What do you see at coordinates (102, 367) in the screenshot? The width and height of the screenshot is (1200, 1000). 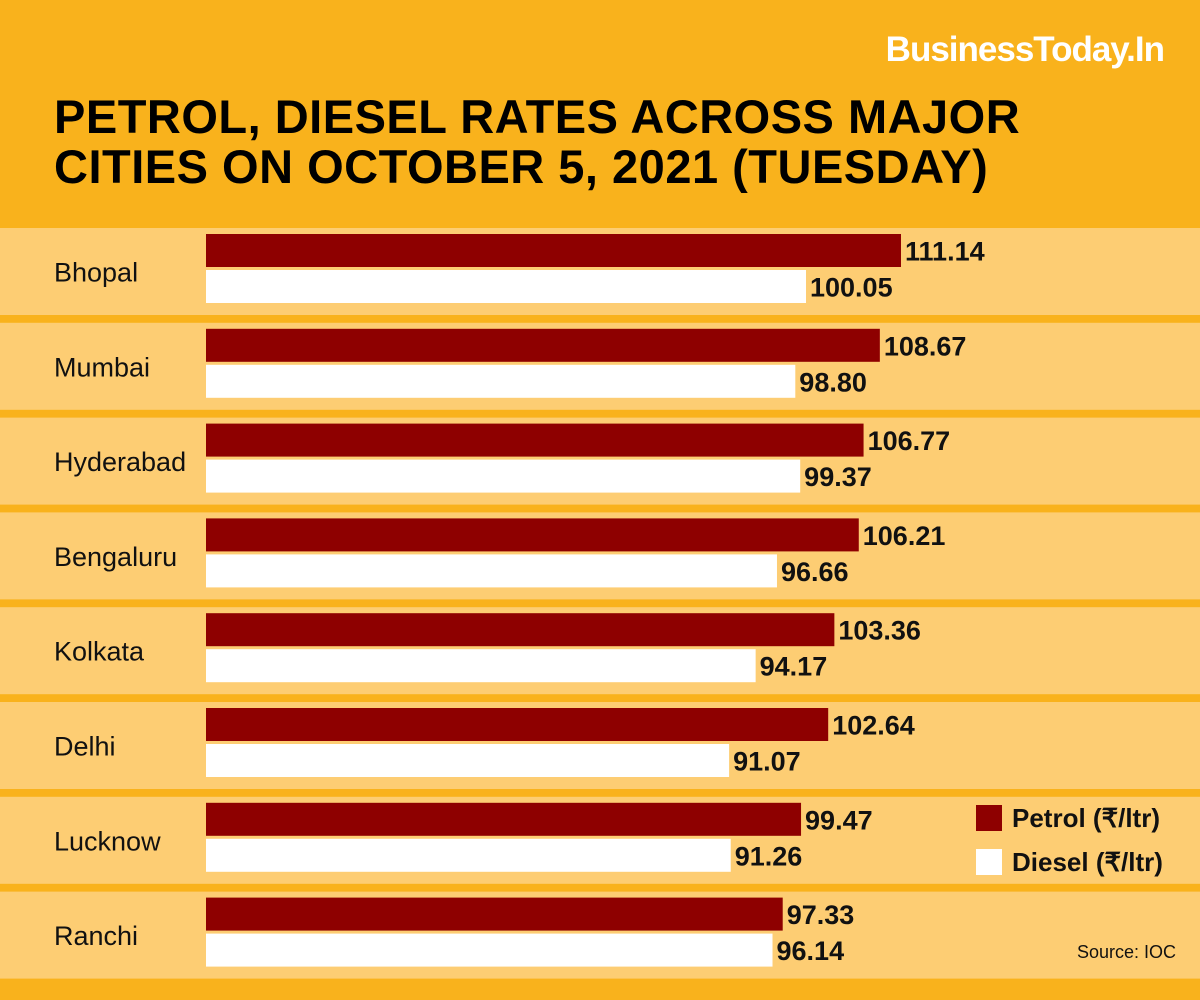 I see `category-label-mumbai: Mumbai` at bounding box center [102, 367].